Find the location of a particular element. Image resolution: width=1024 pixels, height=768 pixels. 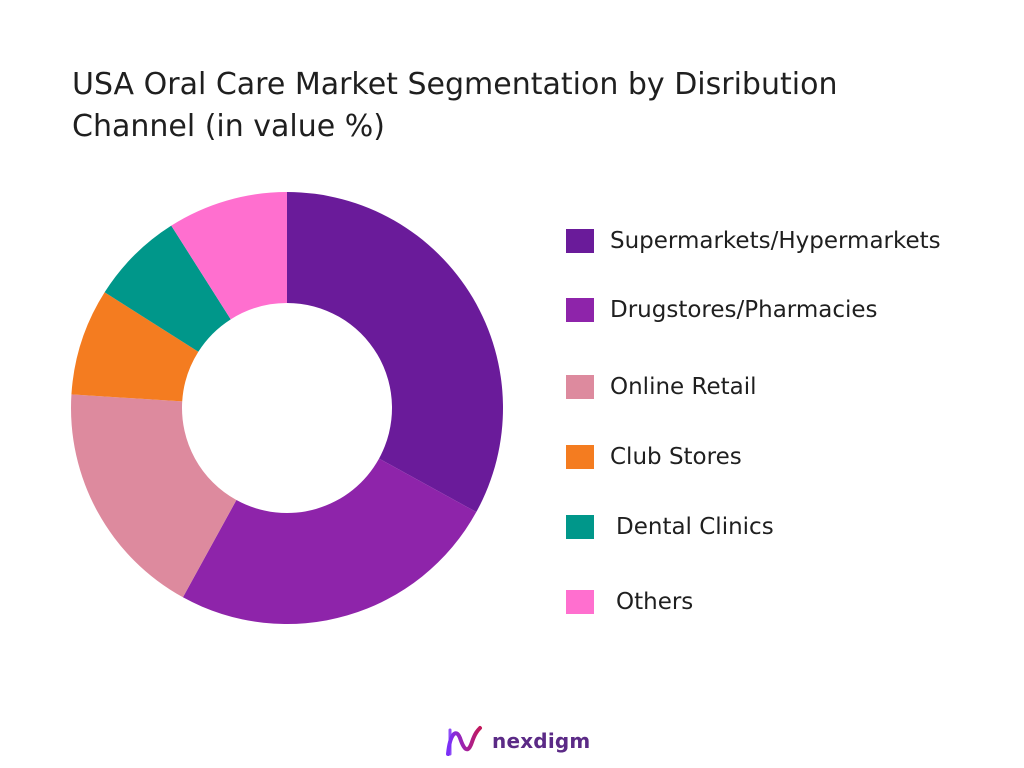

legend-item-drugstores: Drugstores/Pharmacies is located at coordinates (722, 310).